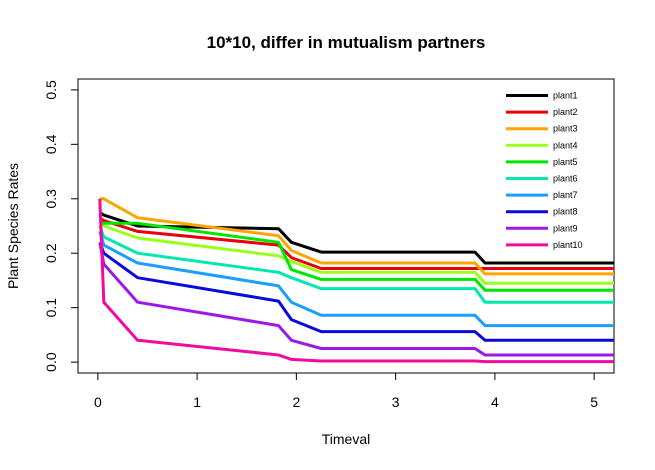 The height and width of the screenshot is (470, 655). Describe the element at coordinates (13, 226) in the screenshot. I see `y-axis-label: Plant Species Rates` at that location.